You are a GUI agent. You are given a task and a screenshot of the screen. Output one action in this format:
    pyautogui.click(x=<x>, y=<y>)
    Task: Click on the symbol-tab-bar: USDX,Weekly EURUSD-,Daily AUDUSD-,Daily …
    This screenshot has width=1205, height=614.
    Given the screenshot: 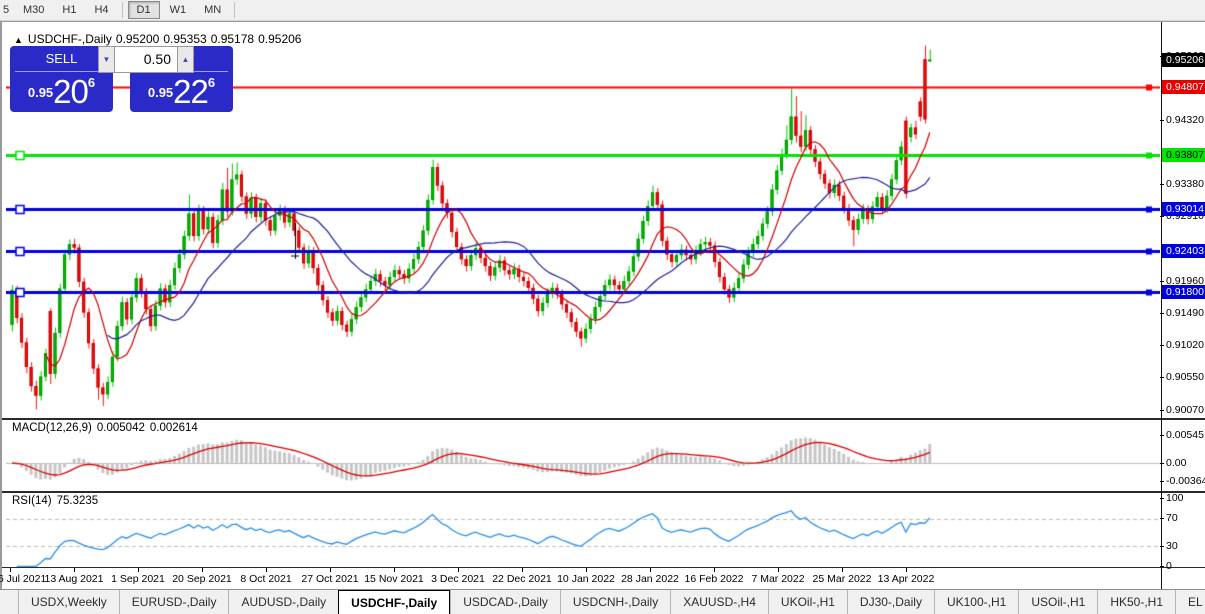 What is the action you would take?
    pyautogui.click(x=602, y=601)
    